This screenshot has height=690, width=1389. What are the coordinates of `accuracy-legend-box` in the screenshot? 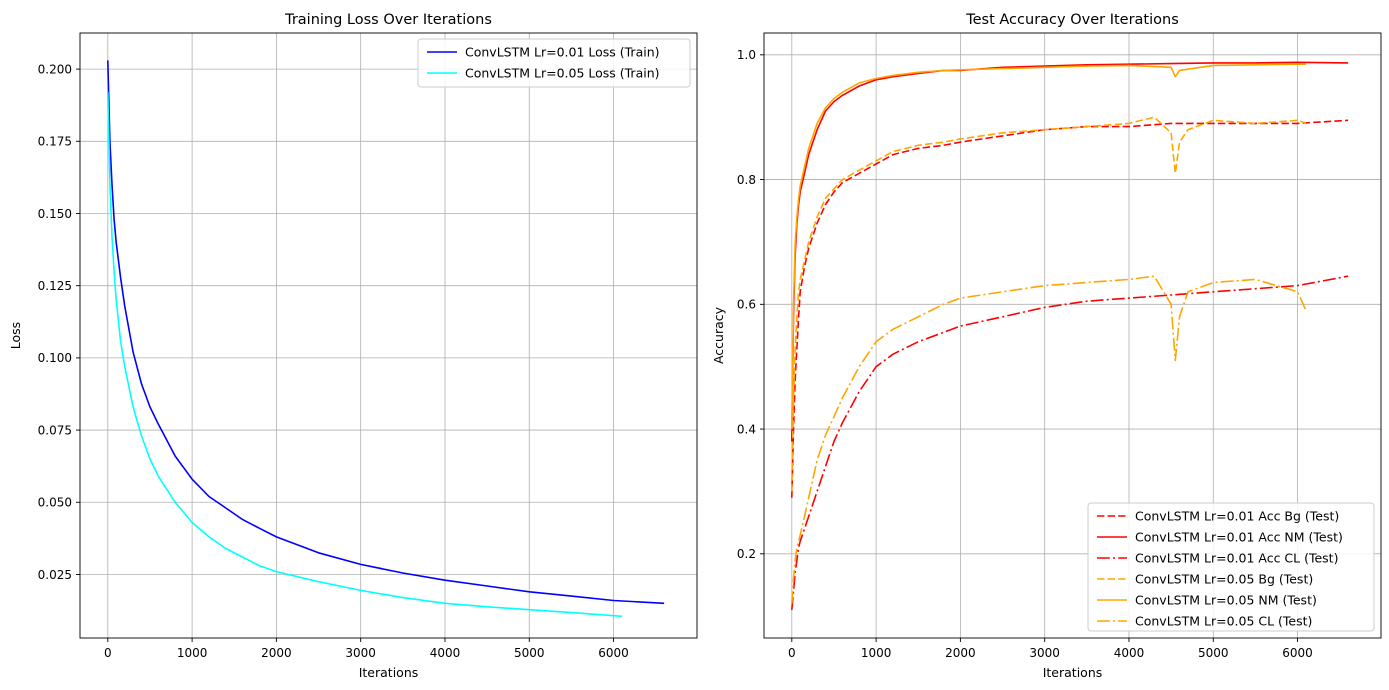 It's located at (1231, 567).